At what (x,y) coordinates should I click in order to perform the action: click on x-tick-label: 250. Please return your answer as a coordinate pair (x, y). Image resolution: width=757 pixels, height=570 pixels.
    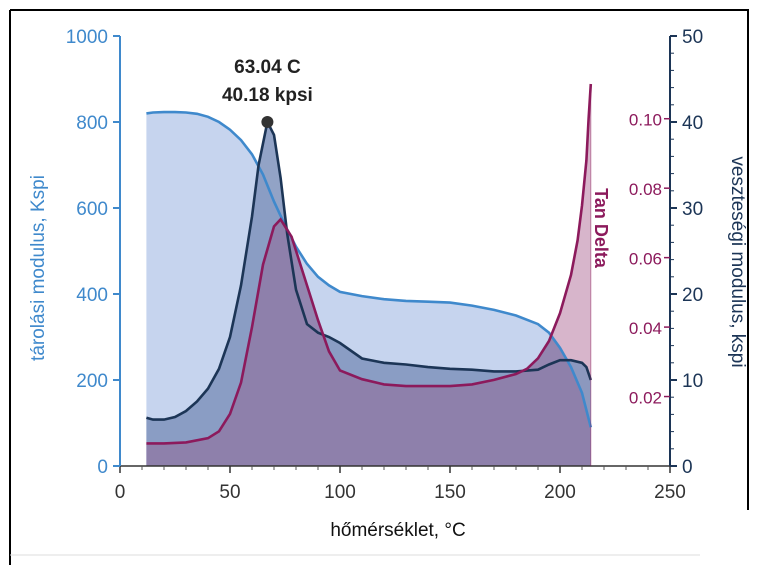
    Looking at the image, I should click on (670, 492).